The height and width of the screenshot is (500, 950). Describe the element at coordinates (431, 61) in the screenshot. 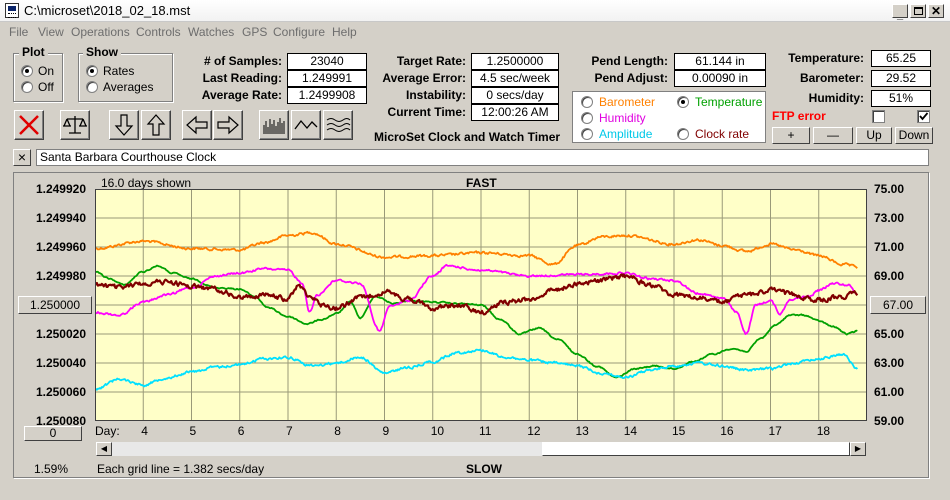

I see `target-rate-label: Target Rate:` at that location.